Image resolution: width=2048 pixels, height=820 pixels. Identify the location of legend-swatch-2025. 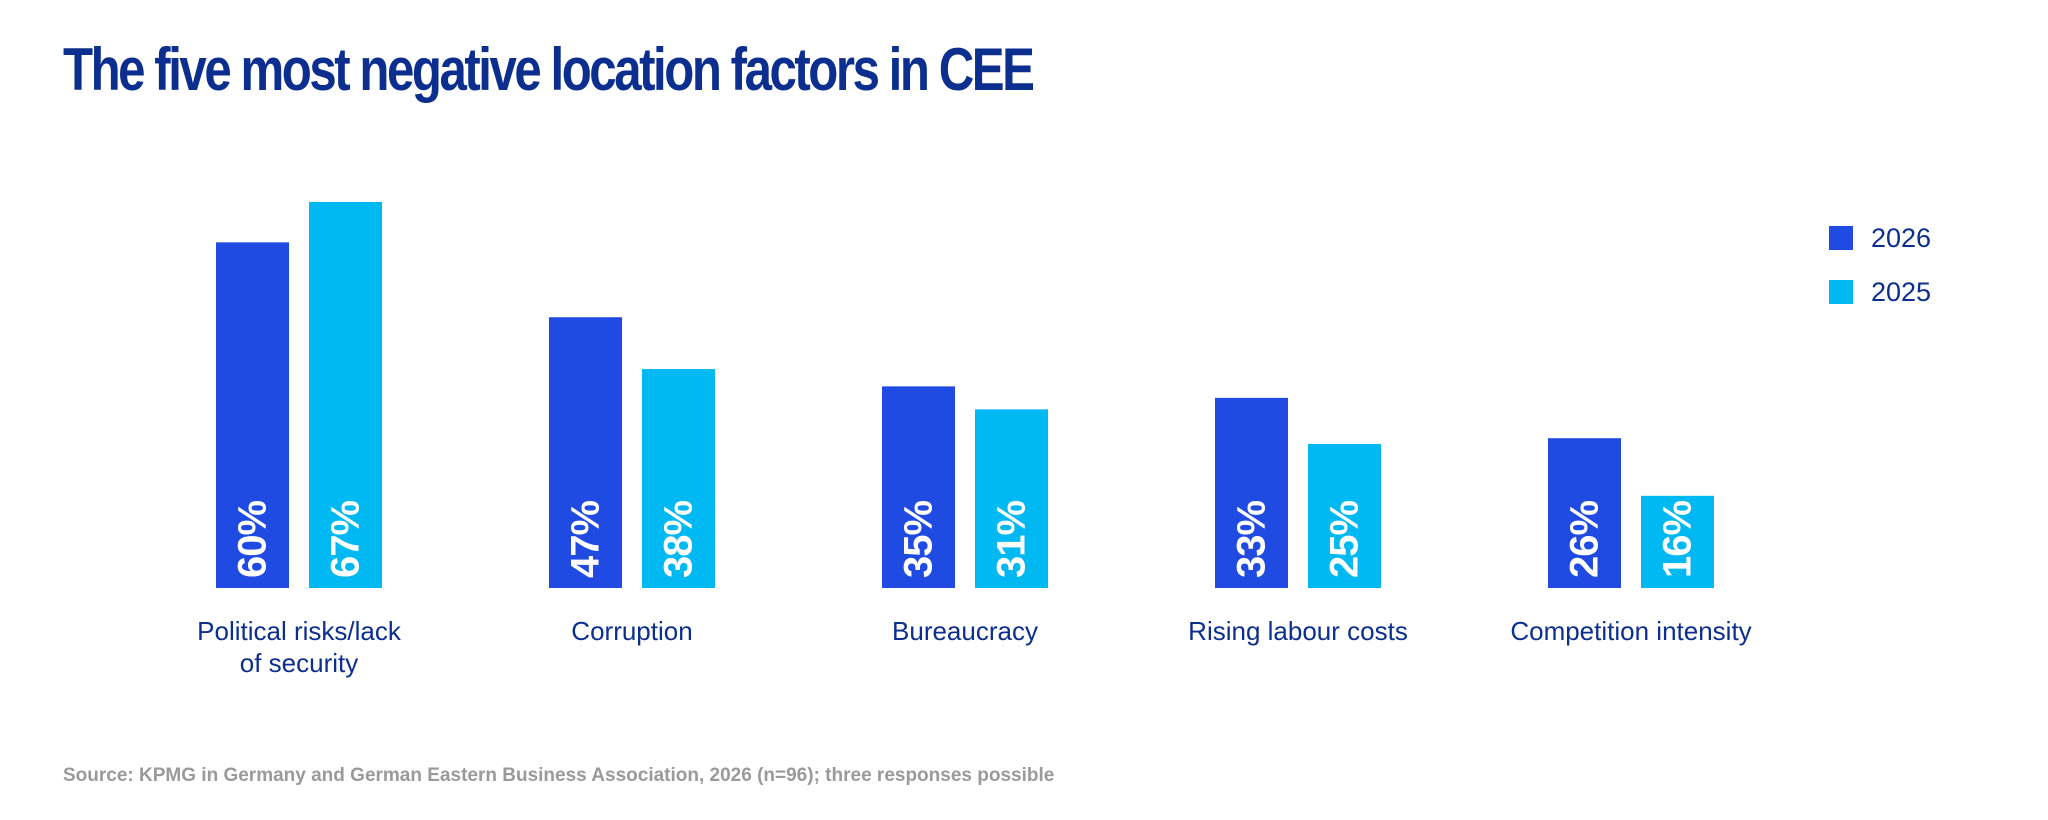
(1841, 292).